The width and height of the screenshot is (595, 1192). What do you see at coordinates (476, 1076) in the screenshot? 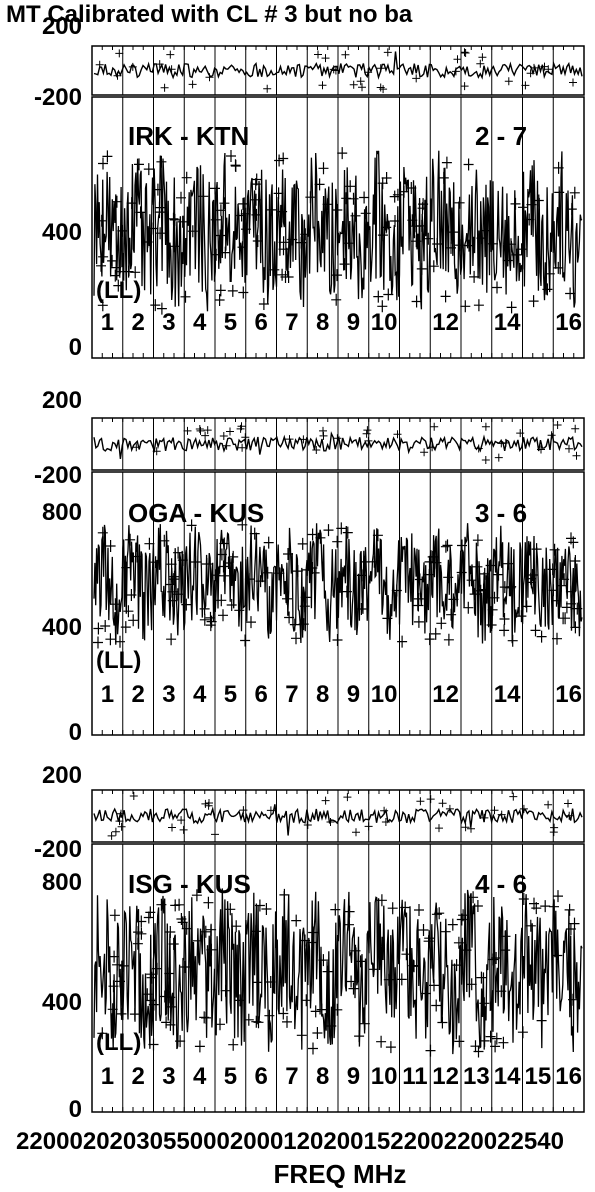
I see `if-label: 13` at bounding box center [476, 1076].